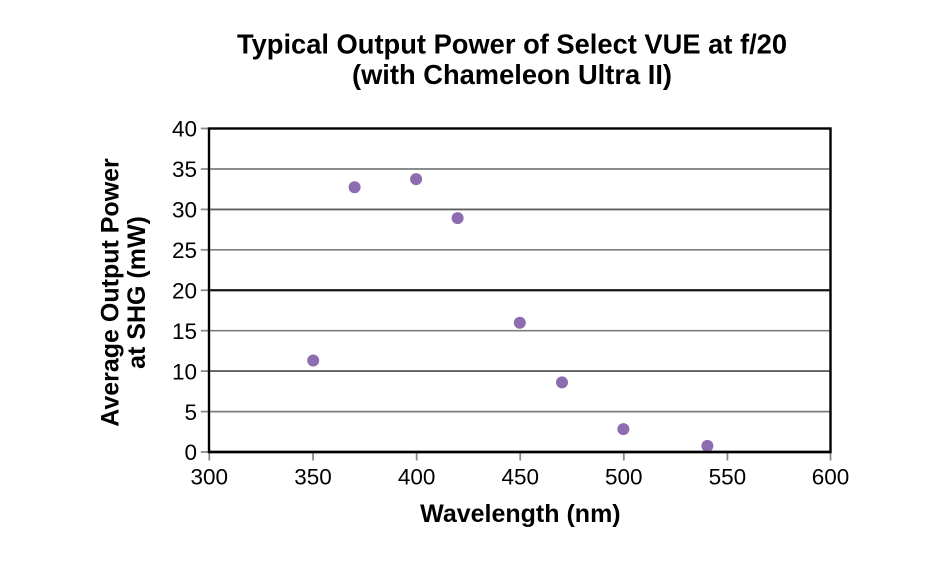  I want to click on svg-text: 400, so click(417, 477).